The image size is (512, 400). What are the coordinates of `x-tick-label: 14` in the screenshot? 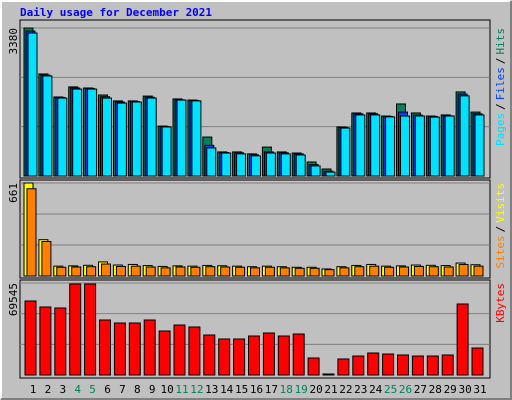 It's located at (227, 389).